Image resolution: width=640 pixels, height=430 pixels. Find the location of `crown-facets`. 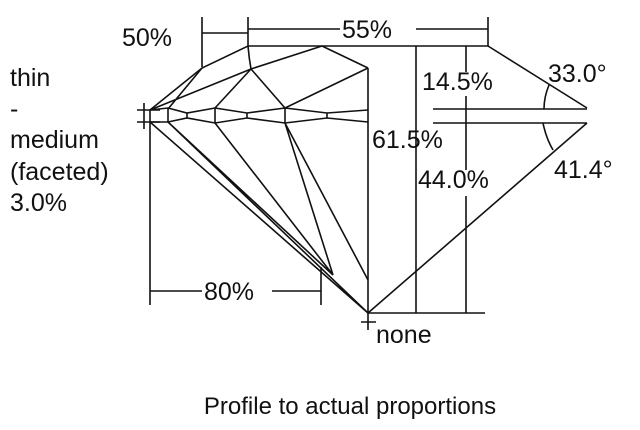

crown-facets is located at coordinates (259, 78).